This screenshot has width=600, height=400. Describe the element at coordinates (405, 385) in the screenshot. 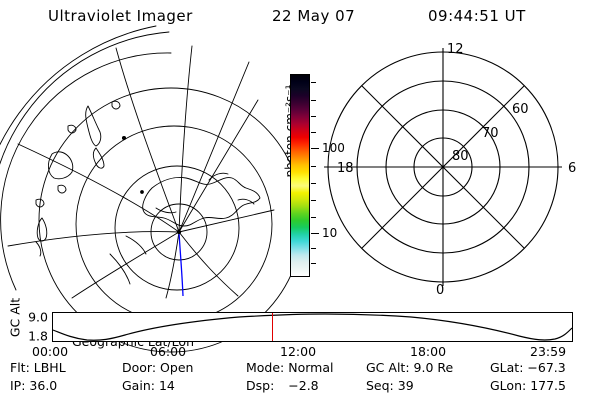

I see `status-seq-value: 39` at that location.